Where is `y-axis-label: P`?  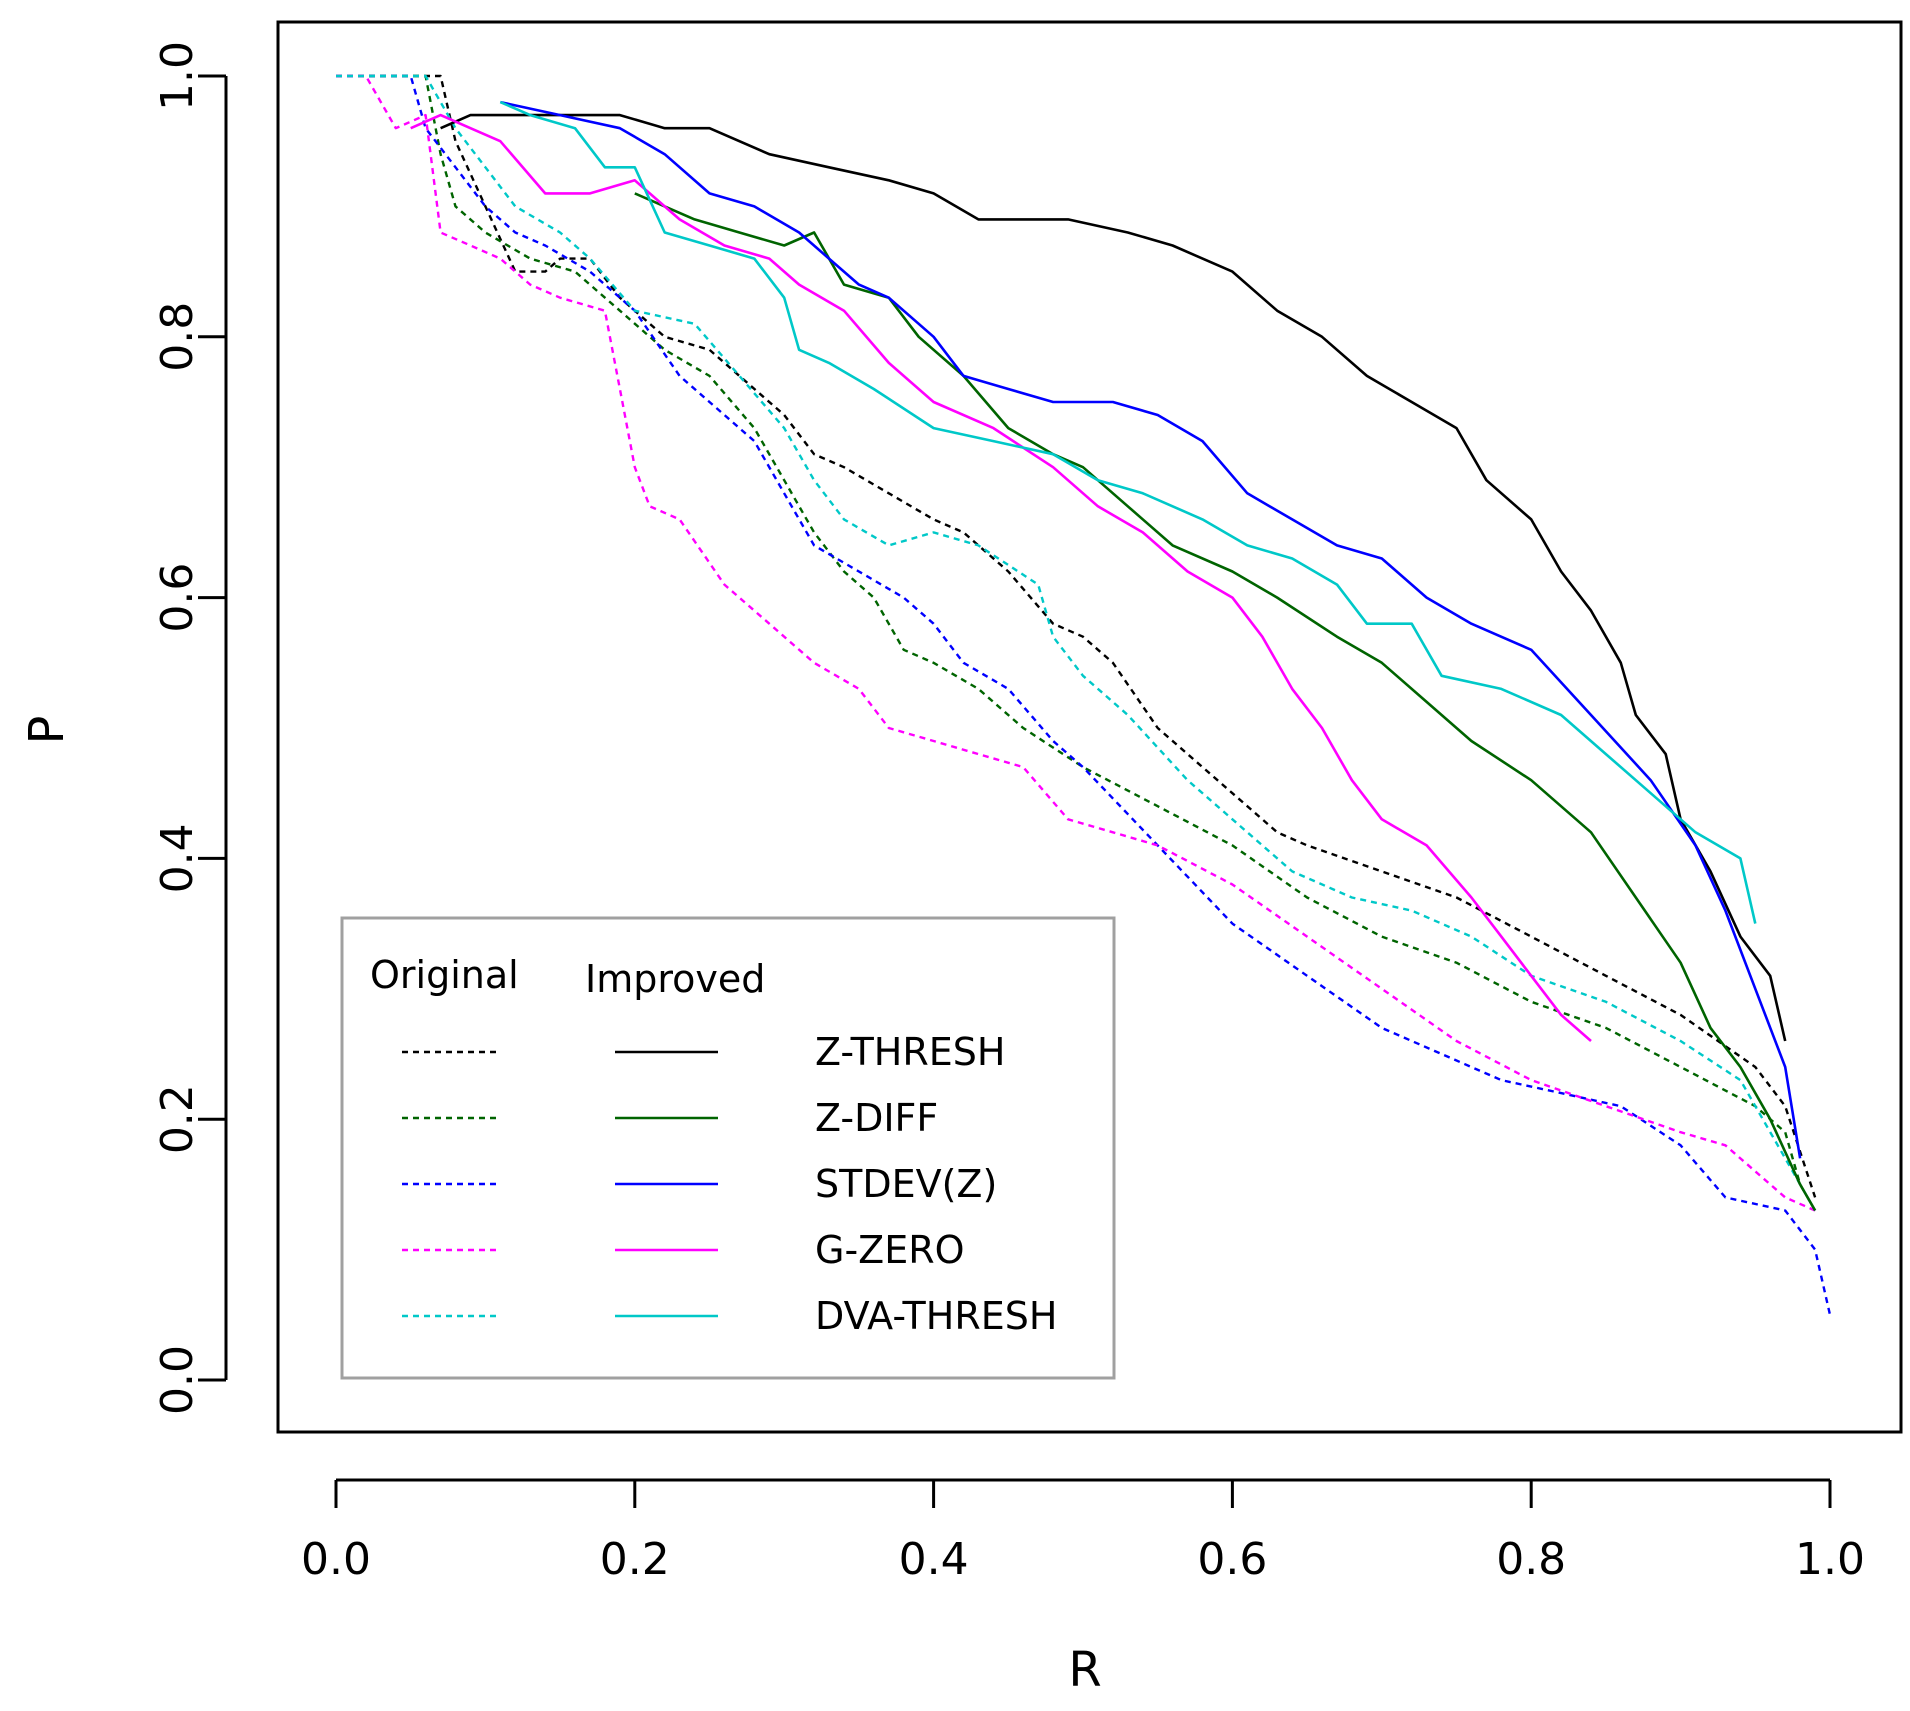
y-axis-label: P is located at coordinates (47, 730).